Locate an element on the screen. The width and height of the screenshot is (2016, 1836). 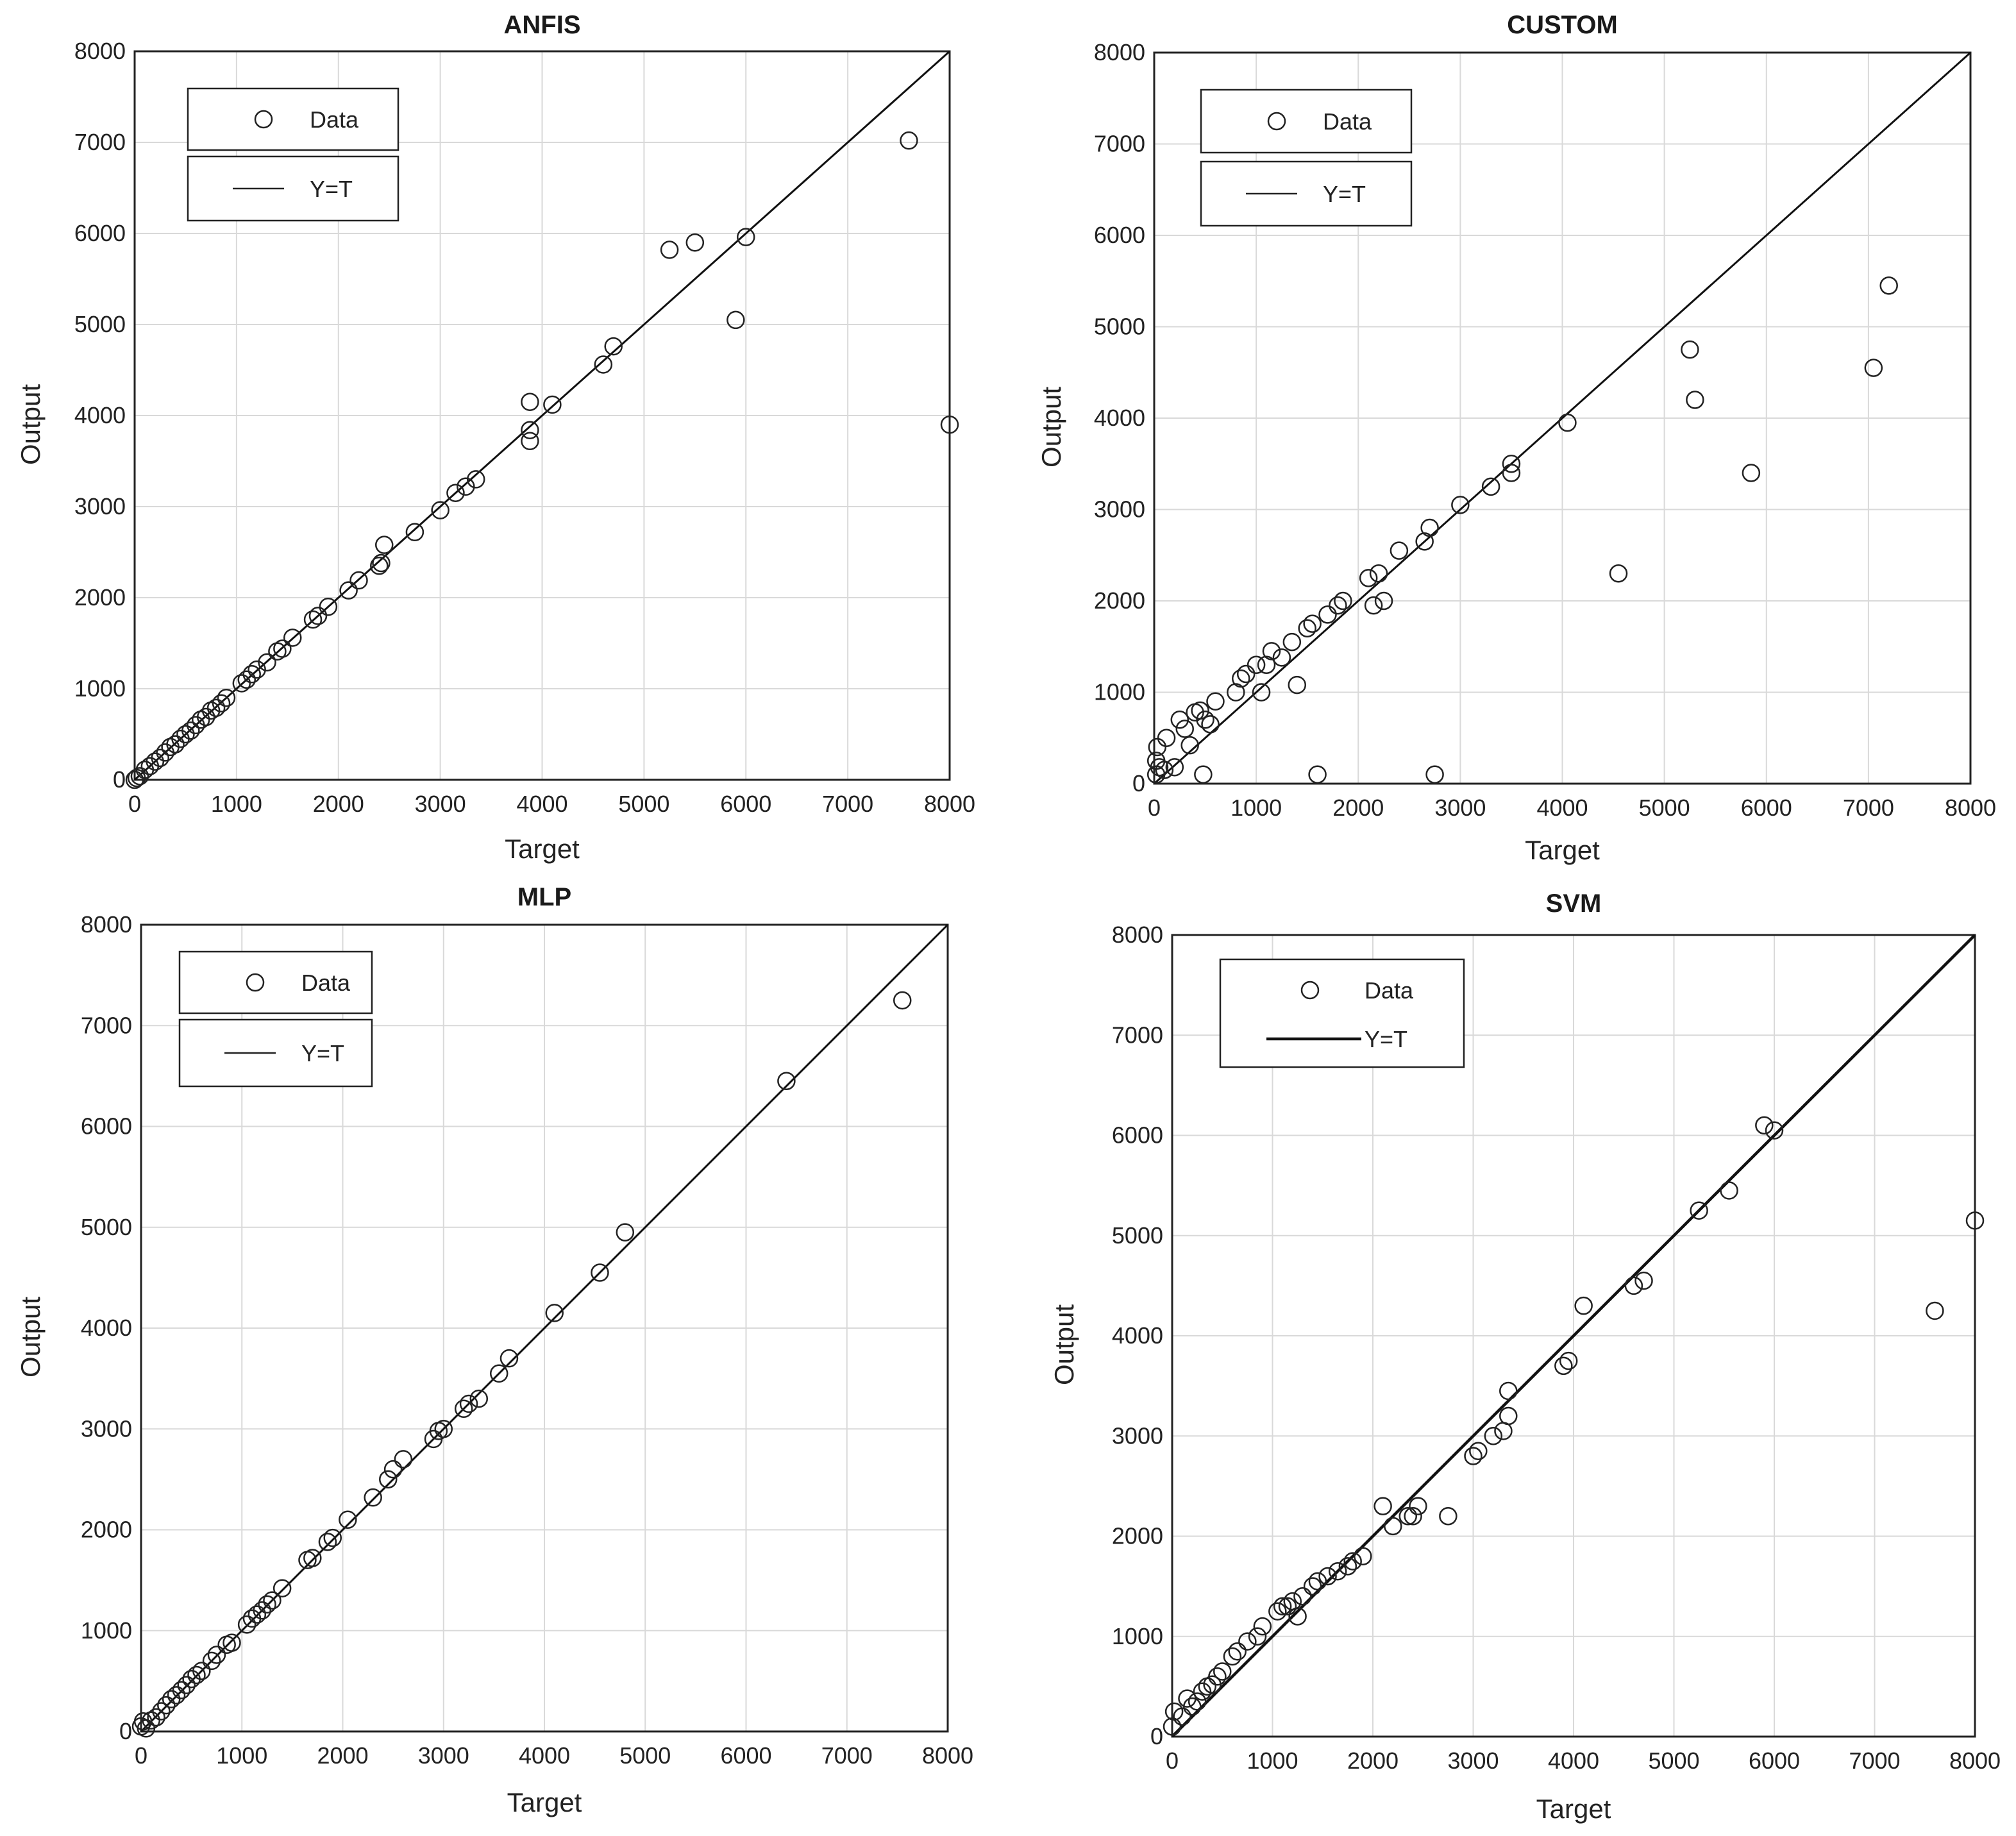
y-tick-label: 2000 is located at coordinates (1119, 600).